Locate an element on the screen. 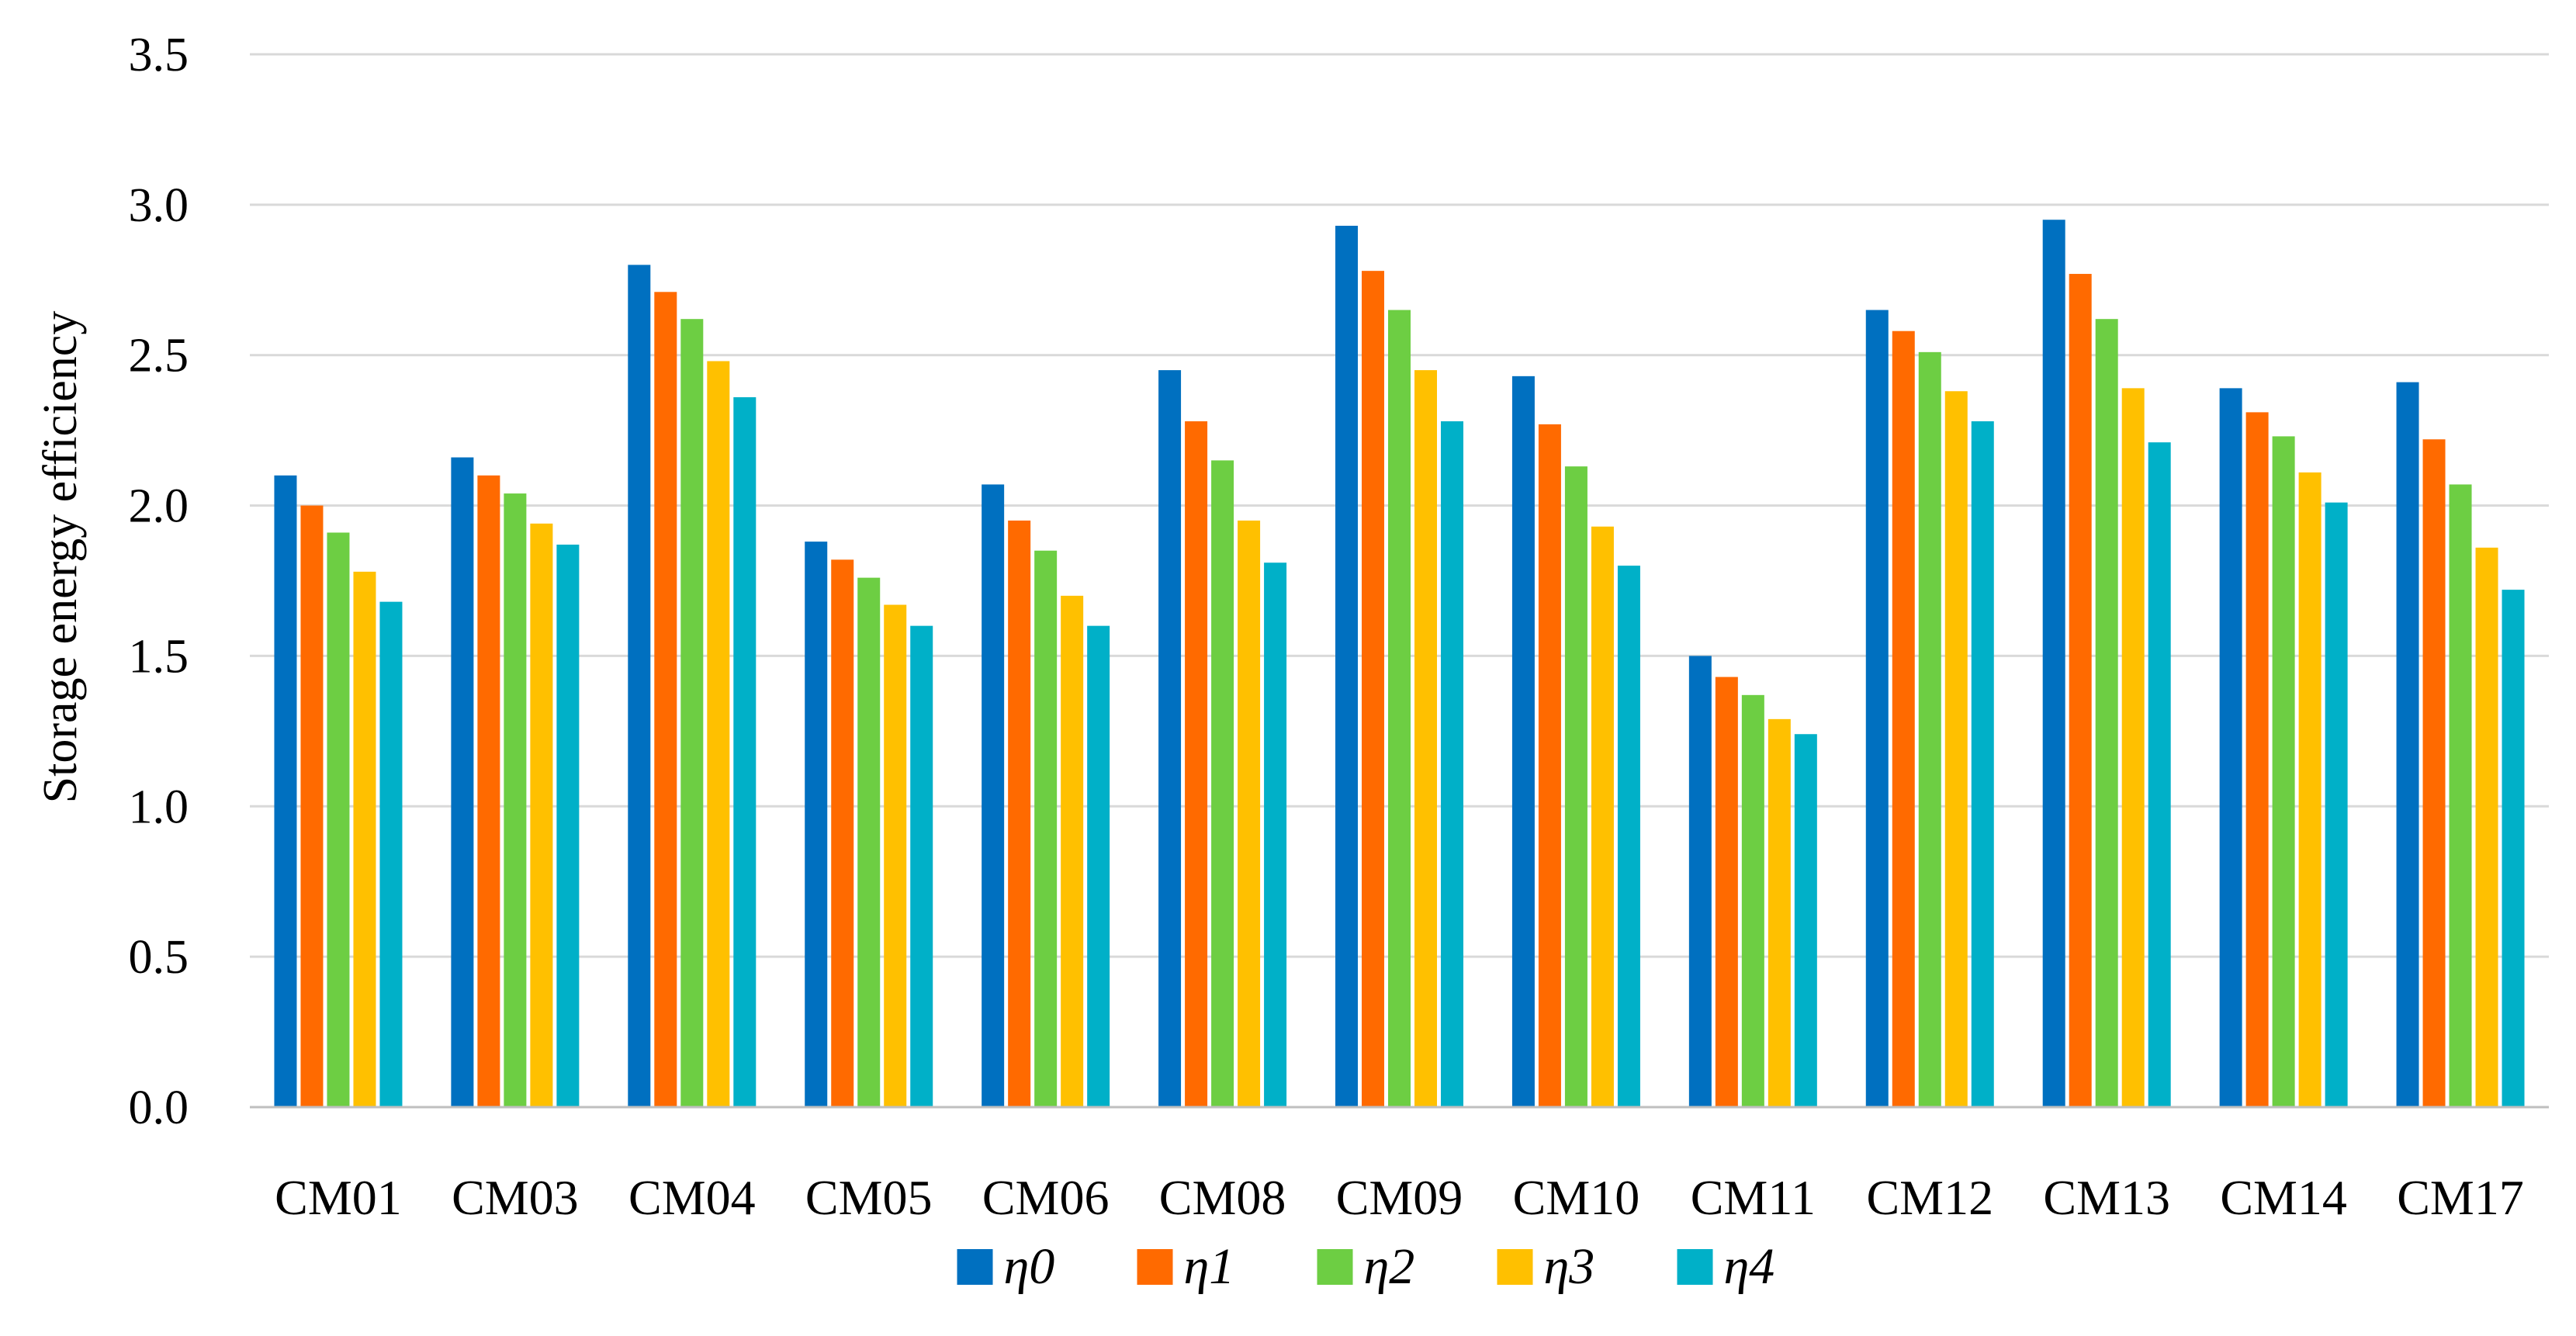 Image resolution: width=2576 pixels, height=1336 pixels. x-tick-label: CM09 is located at coordinates (1399, 1197).